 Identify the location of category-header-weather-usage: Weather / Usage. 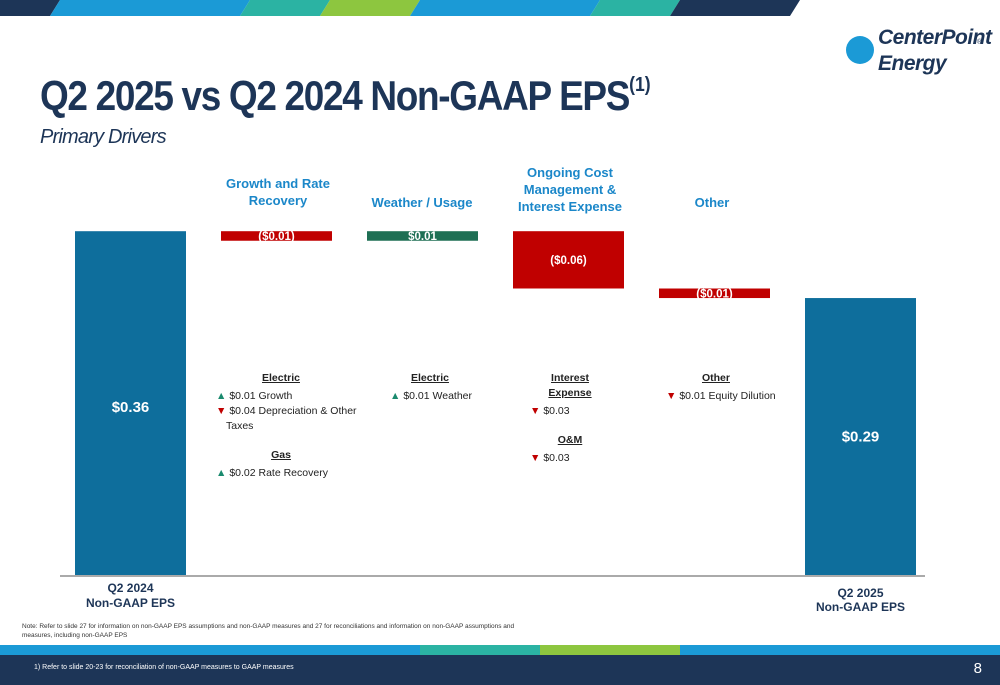
(422, 202).